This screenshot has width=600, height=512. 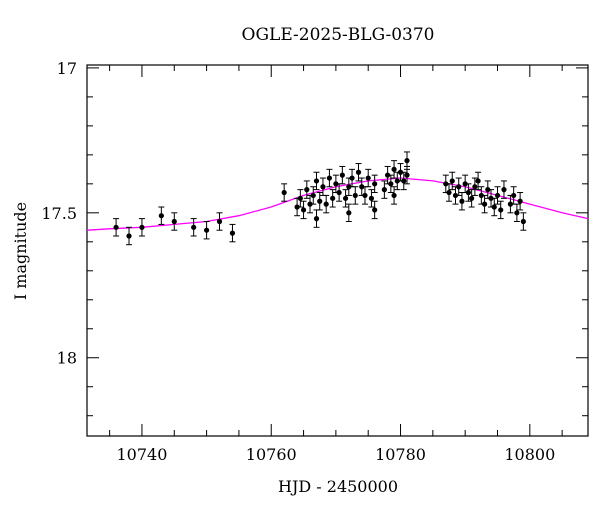 I want to click on y-tick-label: 17, so click(x=67, y=68).